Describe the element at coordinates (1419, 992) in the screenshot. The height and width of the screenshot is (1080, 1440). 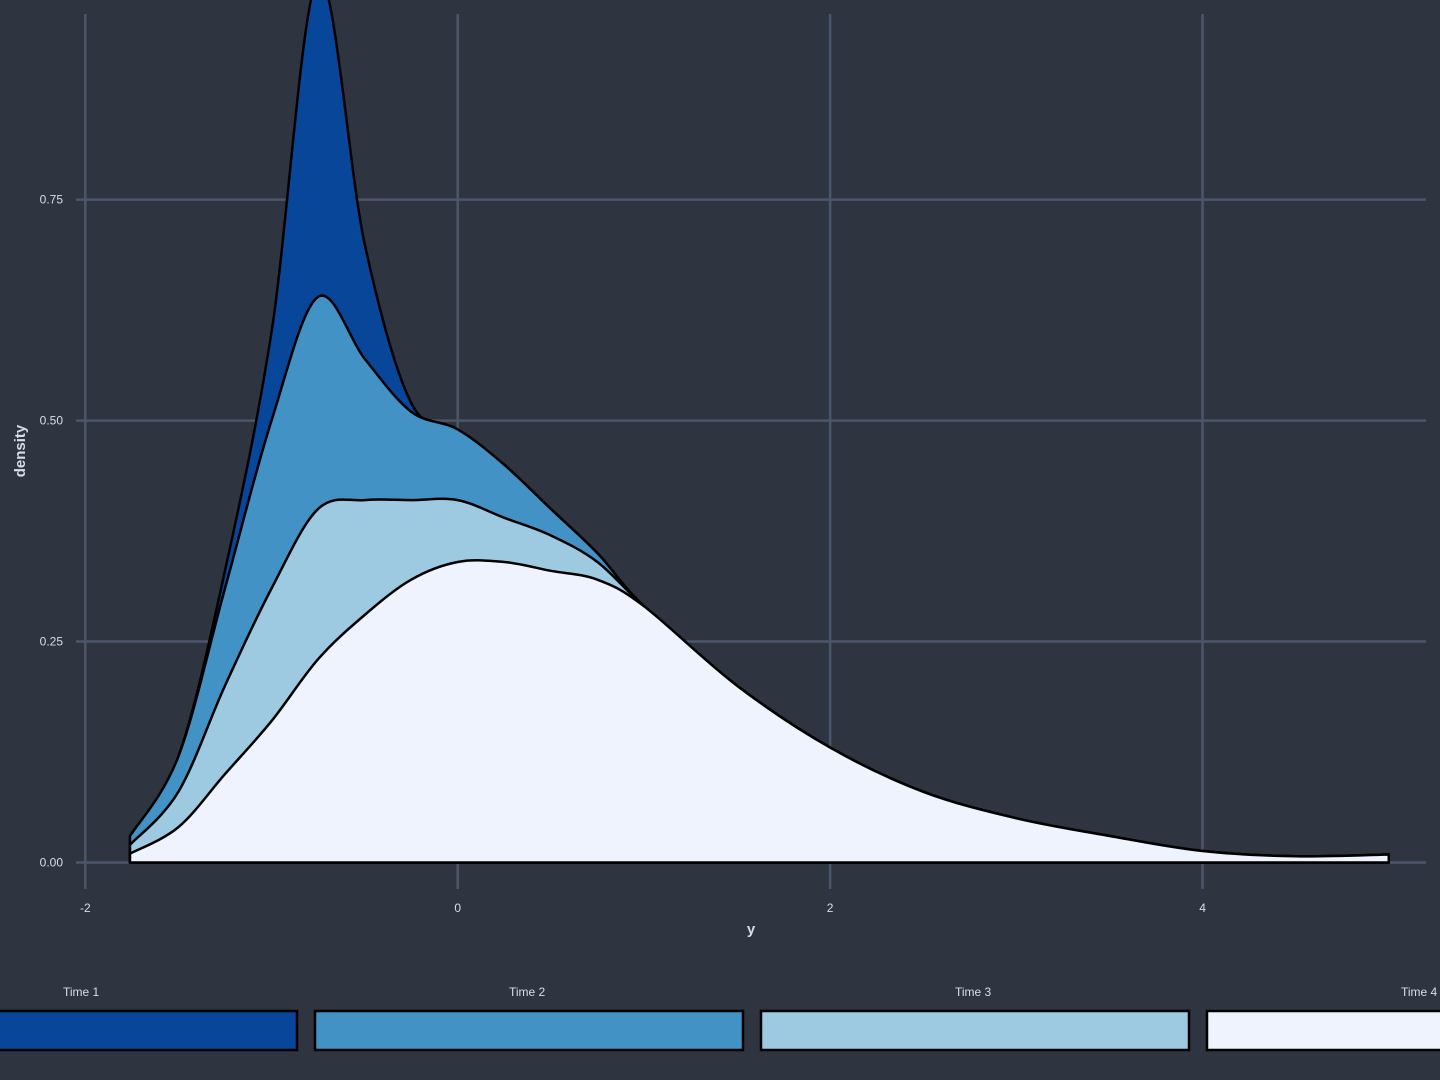
I see `legend-label: Time 4` at that location.